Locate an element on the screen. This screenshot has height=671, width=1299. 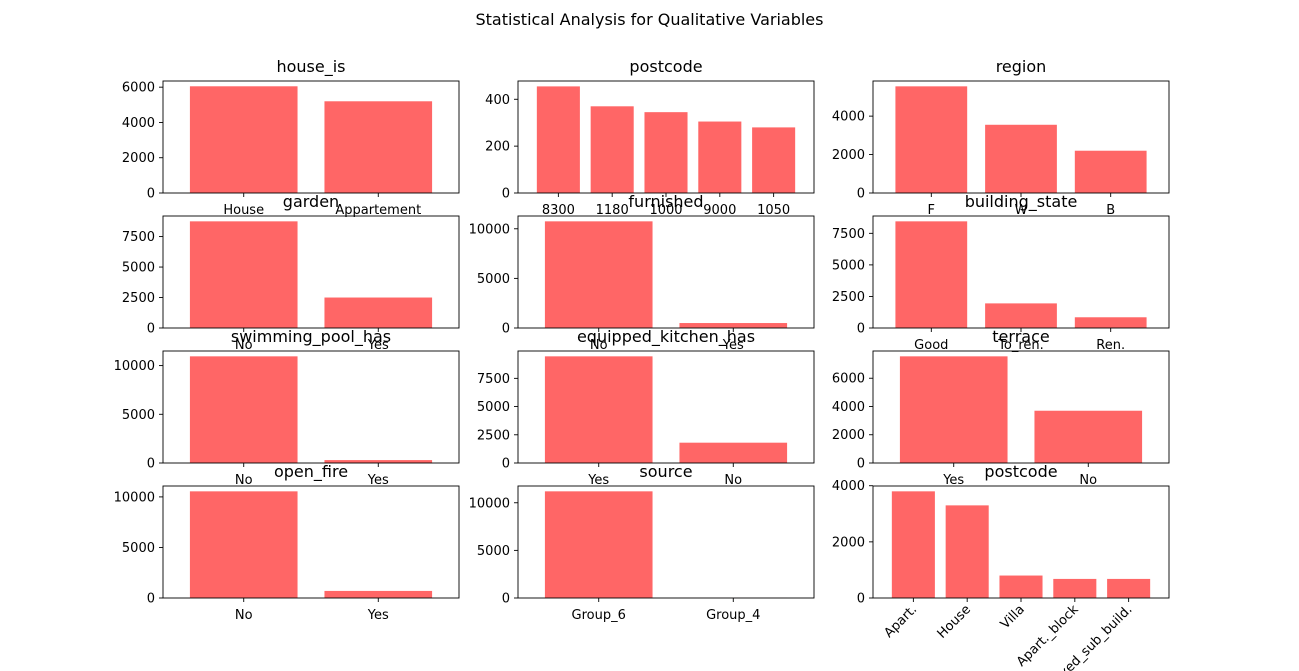
y-tick-label: 400 is located at coordinates (497, 100).